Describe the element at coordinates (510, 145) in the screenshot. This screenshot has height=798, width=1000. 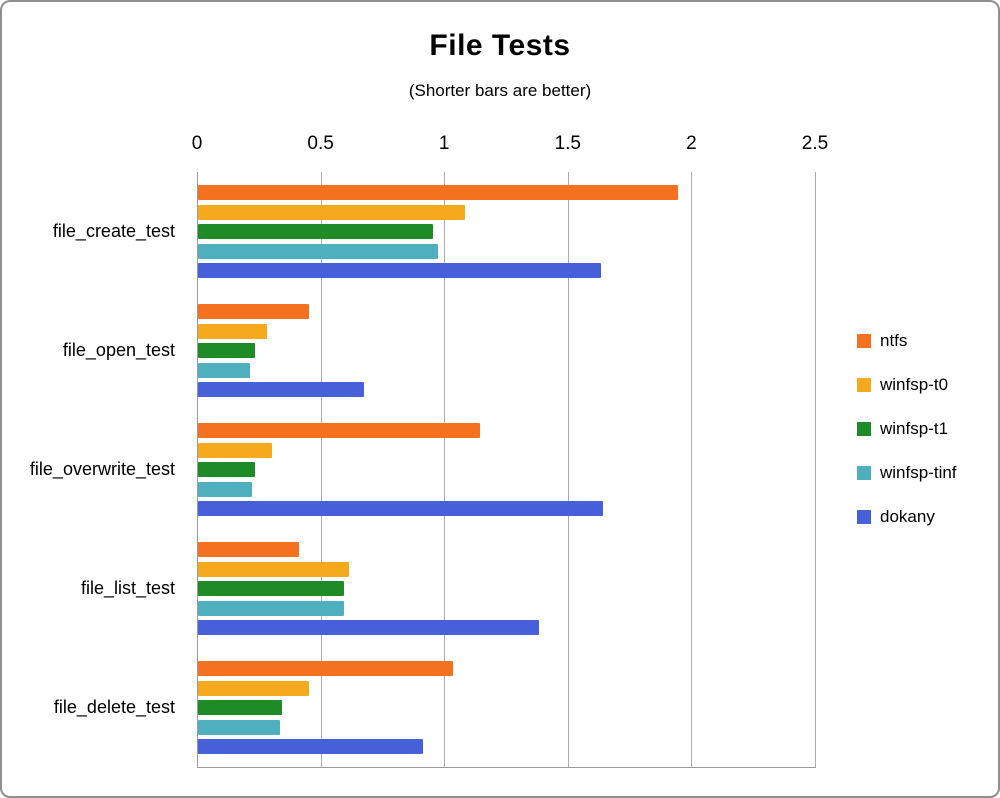
I see `x-axis: 0 0.5 1 1.5 2 2.5` at that location.